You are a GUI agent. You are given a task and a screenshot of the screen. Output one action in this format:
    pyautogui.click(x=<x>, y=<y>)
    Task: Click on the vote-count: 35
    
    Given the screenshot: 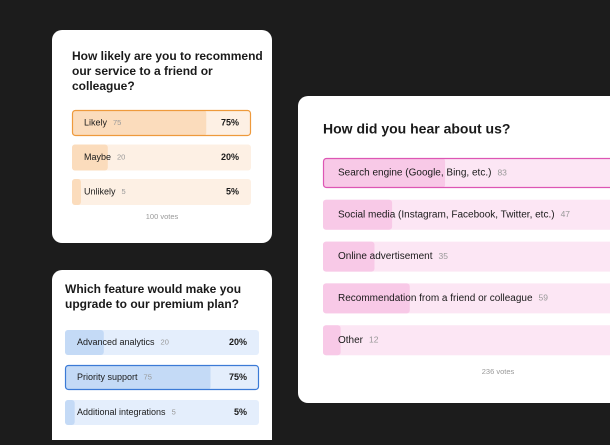 What is the action you would take?
    pyautogui.click(x=444, y=256)
    